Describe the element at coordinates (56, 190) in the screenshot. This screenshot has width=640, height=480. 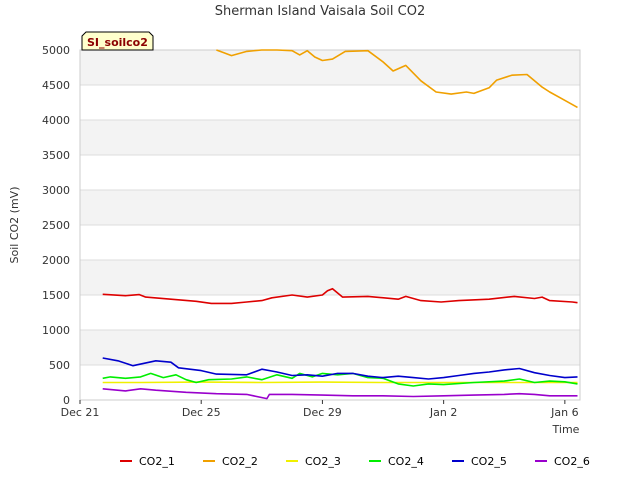
I see `y-tick-label: 3000` at that location.